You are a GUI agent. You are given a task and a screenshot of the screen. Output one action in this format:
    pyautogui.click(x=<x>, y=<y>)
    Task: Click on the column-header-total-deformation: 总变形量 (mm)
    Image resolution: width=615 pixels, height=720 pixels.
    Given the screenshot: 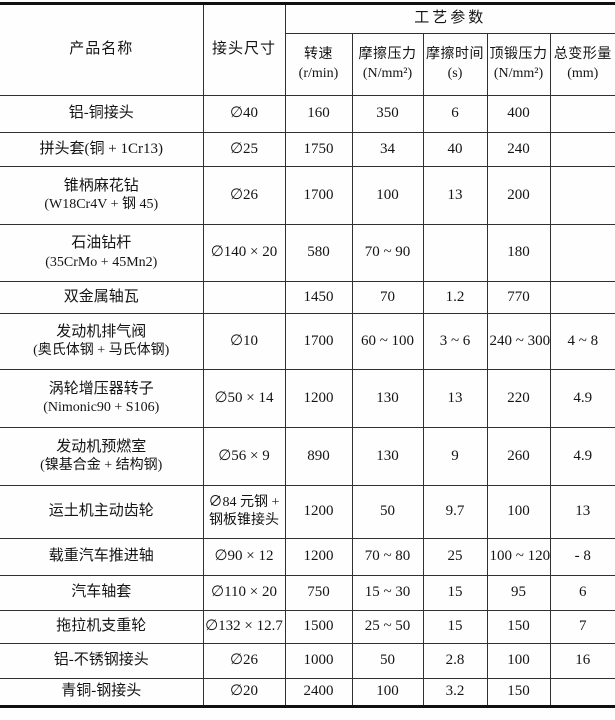 What is the action you would take?
    pyautogui.click(x=582, y=64)
    